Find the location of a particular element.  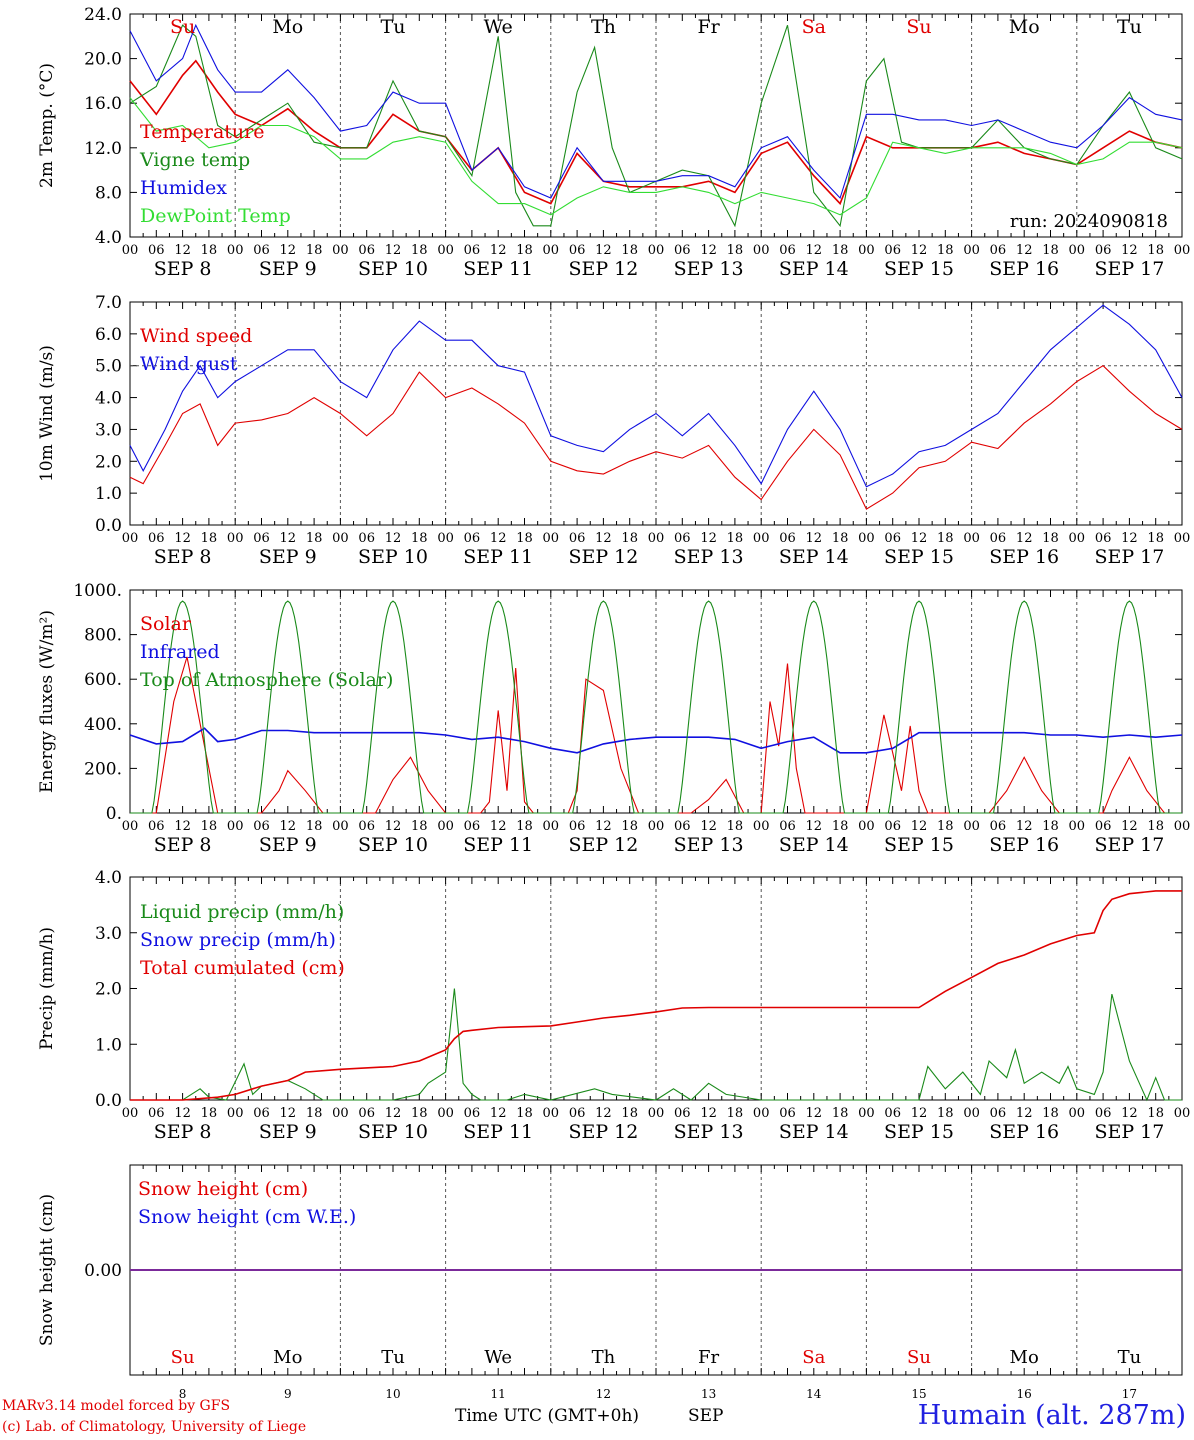

y-tick-label: 1.0 is located at coordinates (108, 494).